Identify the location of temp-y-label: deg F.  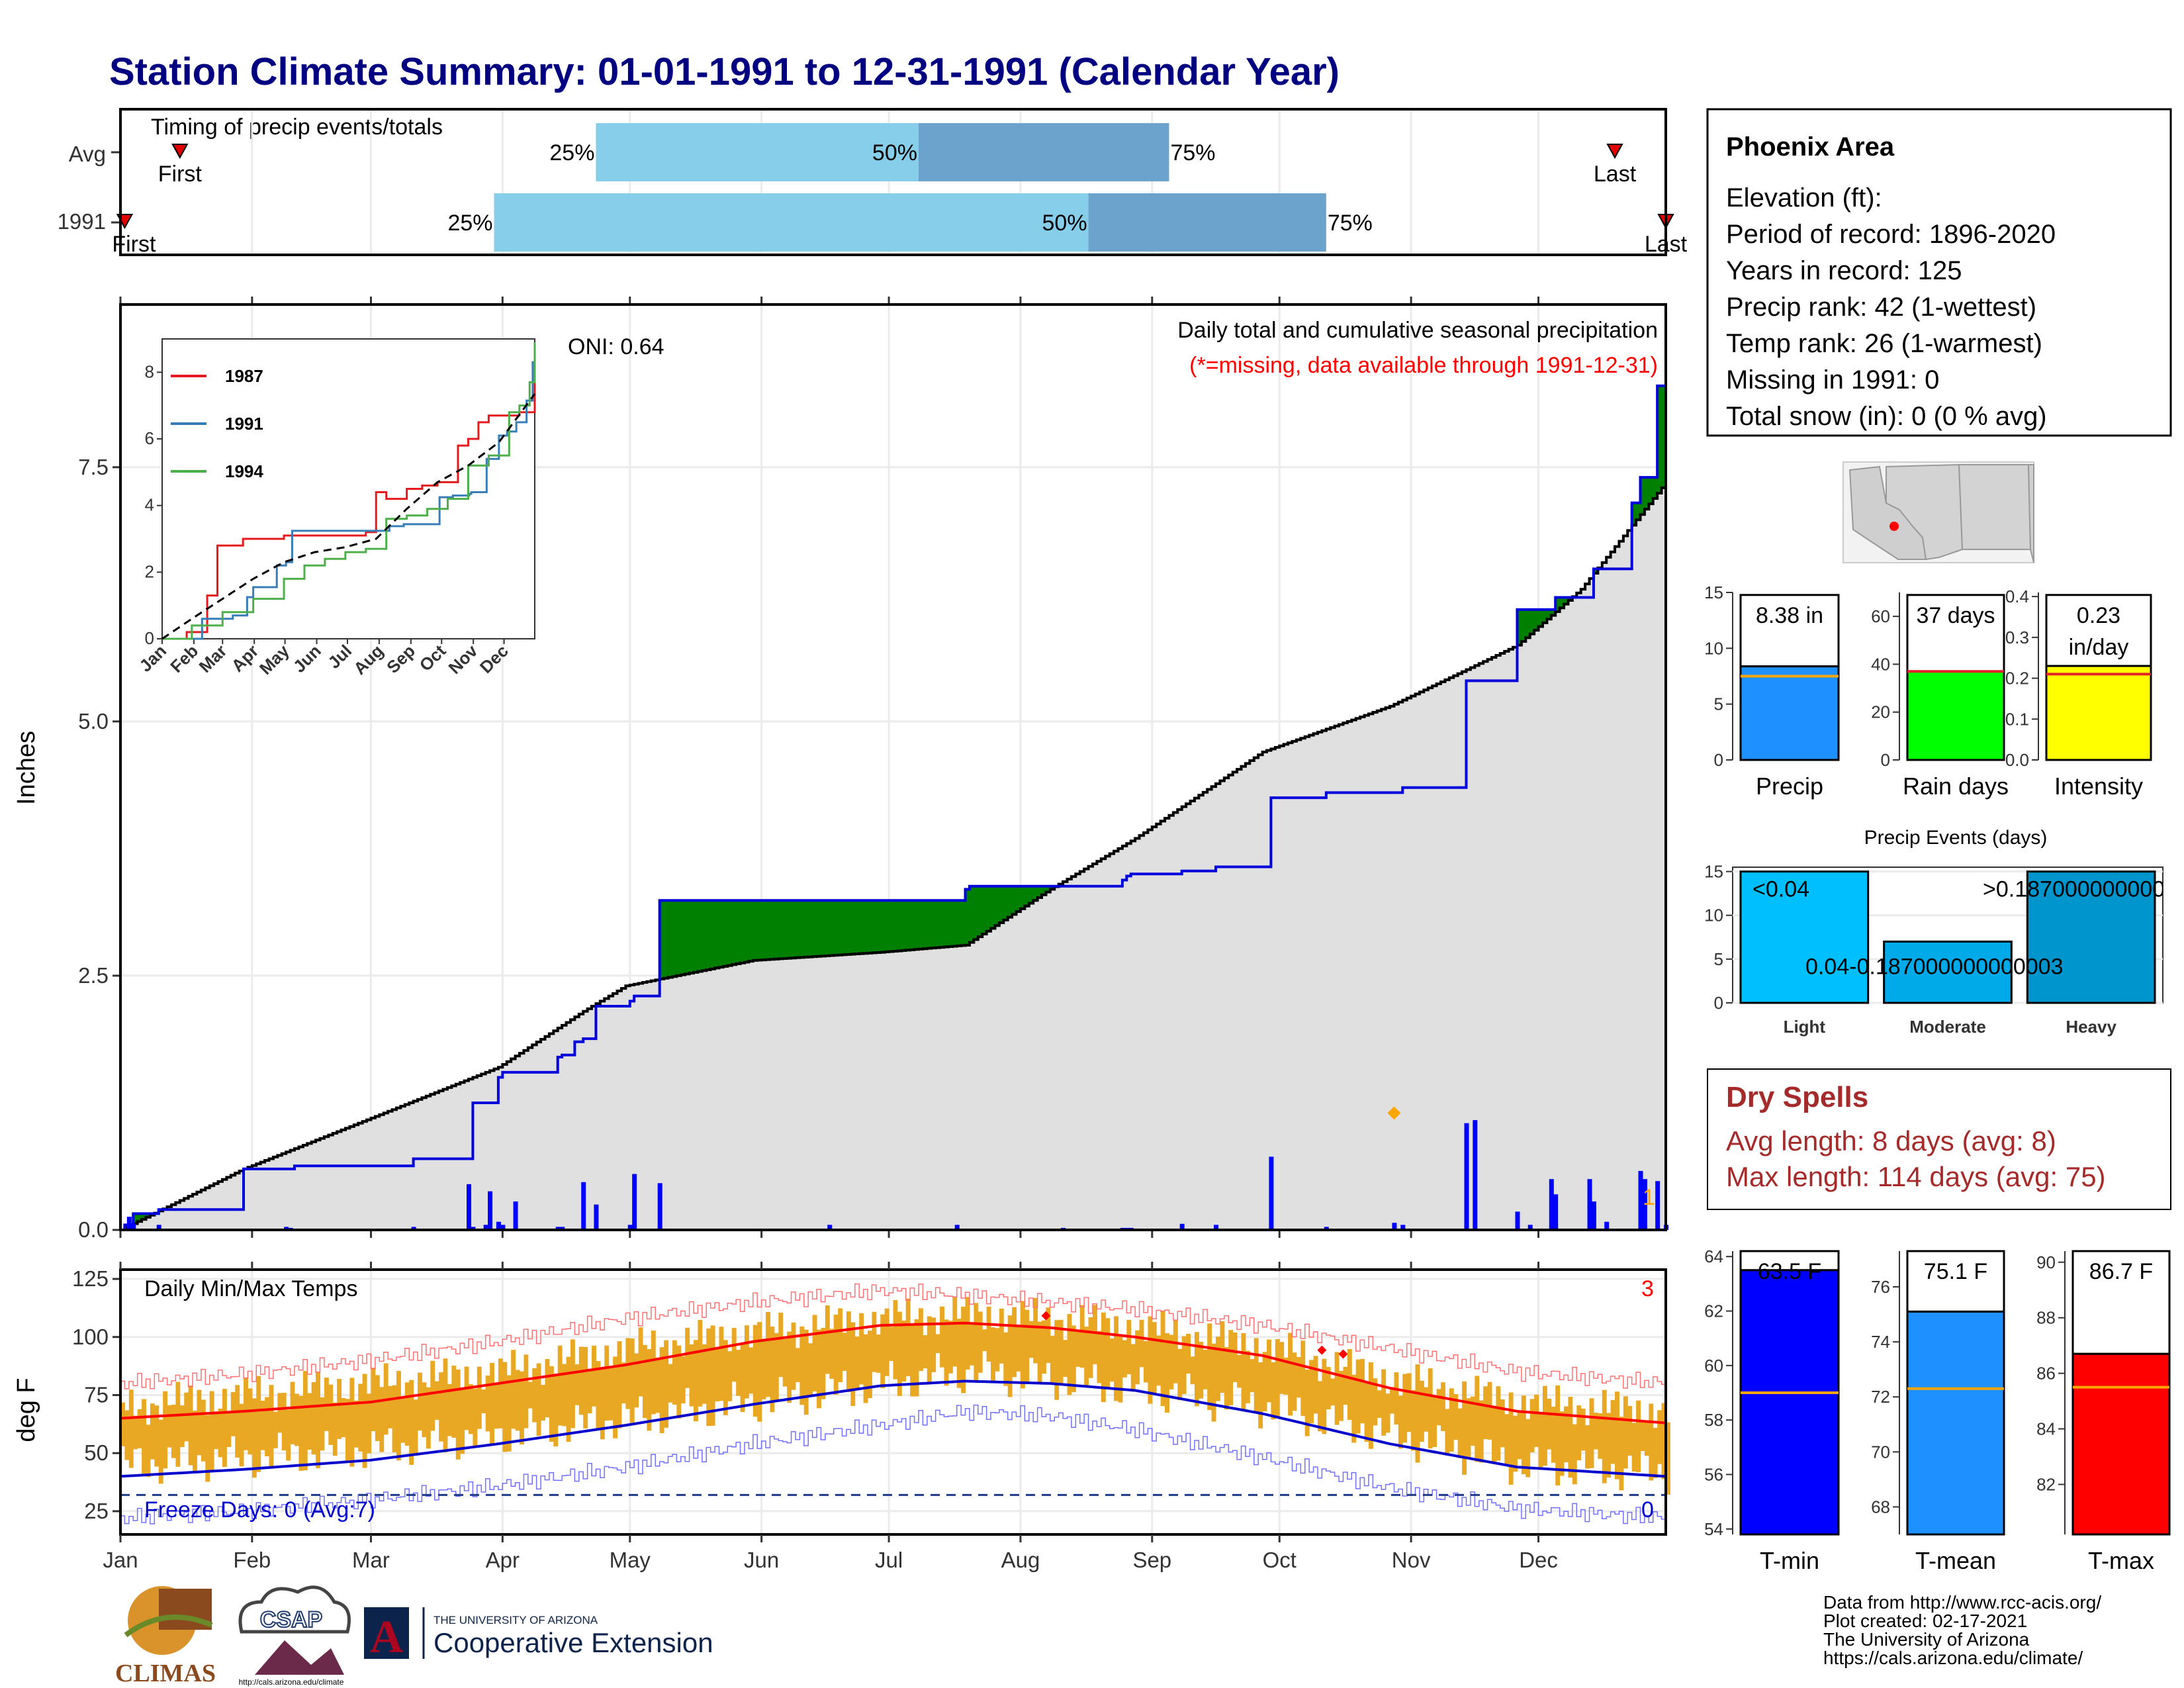
(26, 1410).